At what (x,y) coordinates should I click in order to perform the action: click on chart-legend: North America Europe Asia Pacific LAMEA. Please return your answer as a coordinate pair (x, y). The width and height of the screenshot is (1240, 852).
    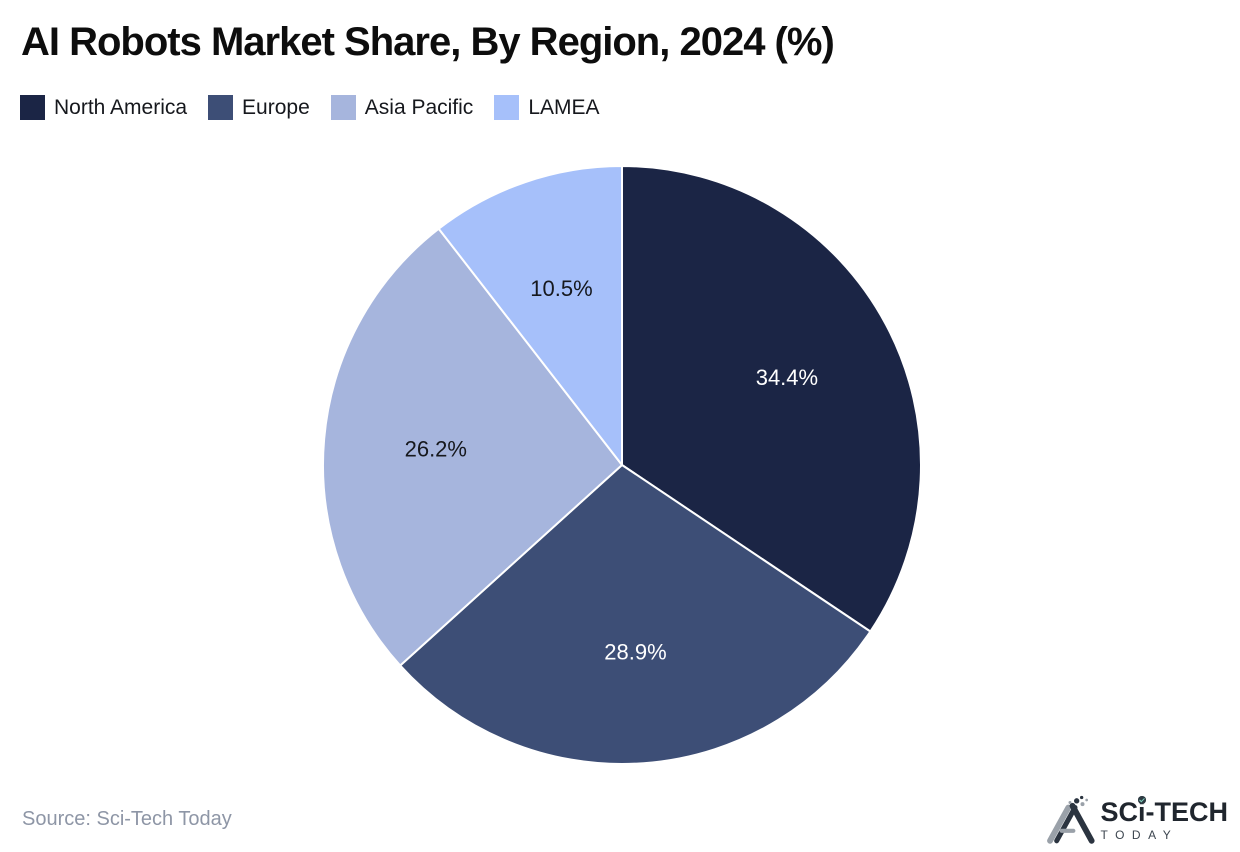
    Looking at the image, I should click on (320, 107).